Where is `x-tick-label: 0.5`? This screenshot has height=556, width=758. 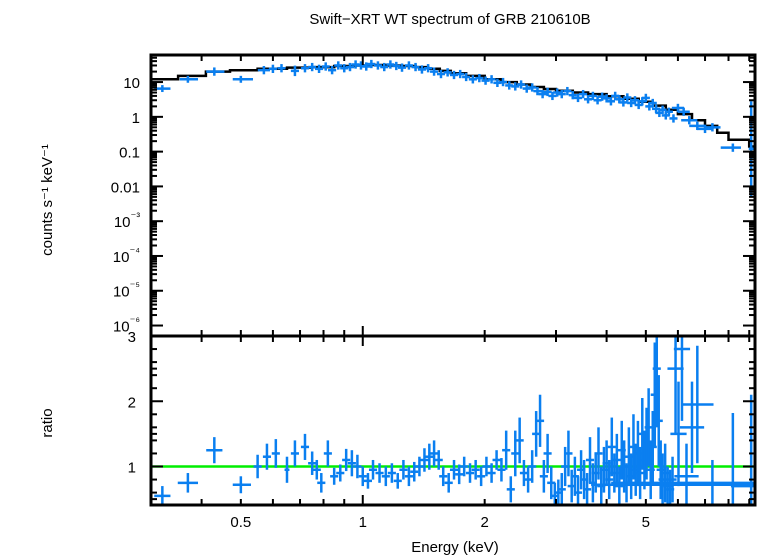 x-tick-label: 0.5 is located at coordinates (240, 522).